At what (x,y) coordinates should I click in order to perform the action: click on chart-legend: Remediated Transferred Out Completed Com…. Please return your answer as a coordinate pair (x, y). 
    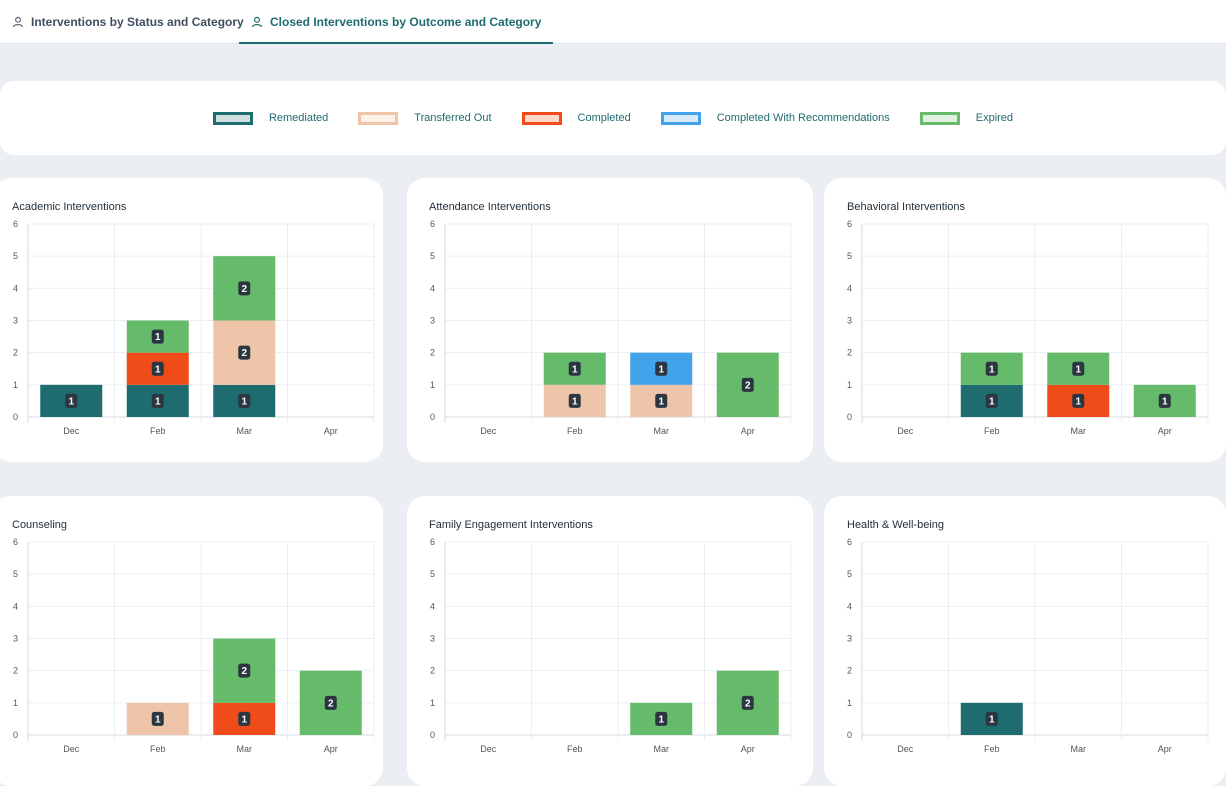
    Looking at the image, I should click on (613, 118).